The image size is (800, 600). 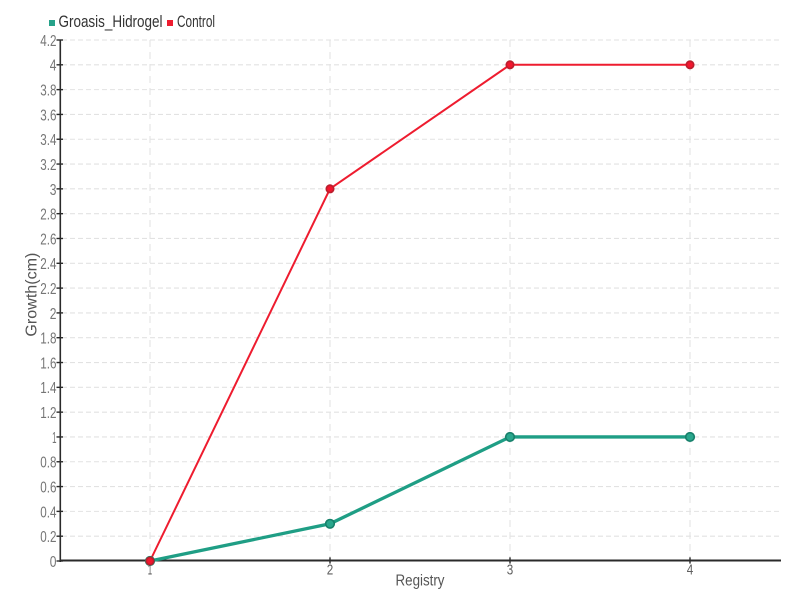 I want to click on svg-text: 4.2, so click(x=48, y=41).